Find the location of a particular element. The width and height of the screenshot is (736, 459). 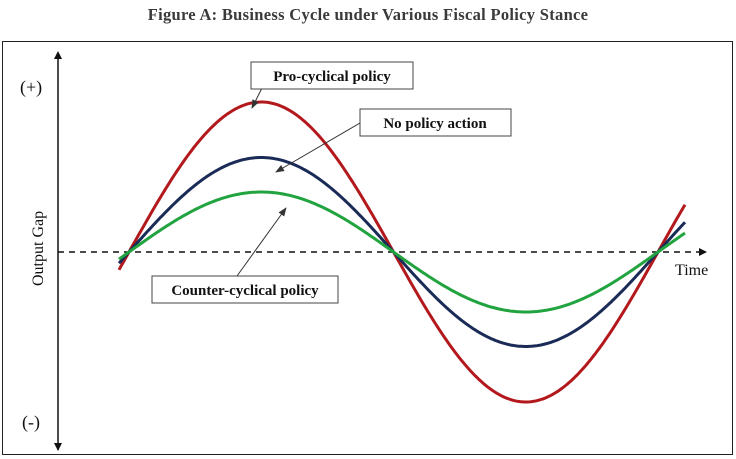

callout-none-text: No policy action is located at coordinates (435, 124).